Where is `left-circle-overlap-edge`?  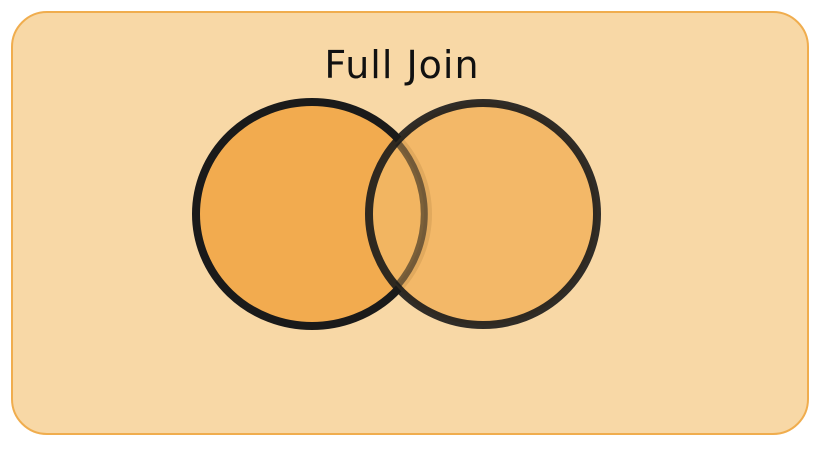 left-circle-overlap-edge is located at coordinates (411, 214).